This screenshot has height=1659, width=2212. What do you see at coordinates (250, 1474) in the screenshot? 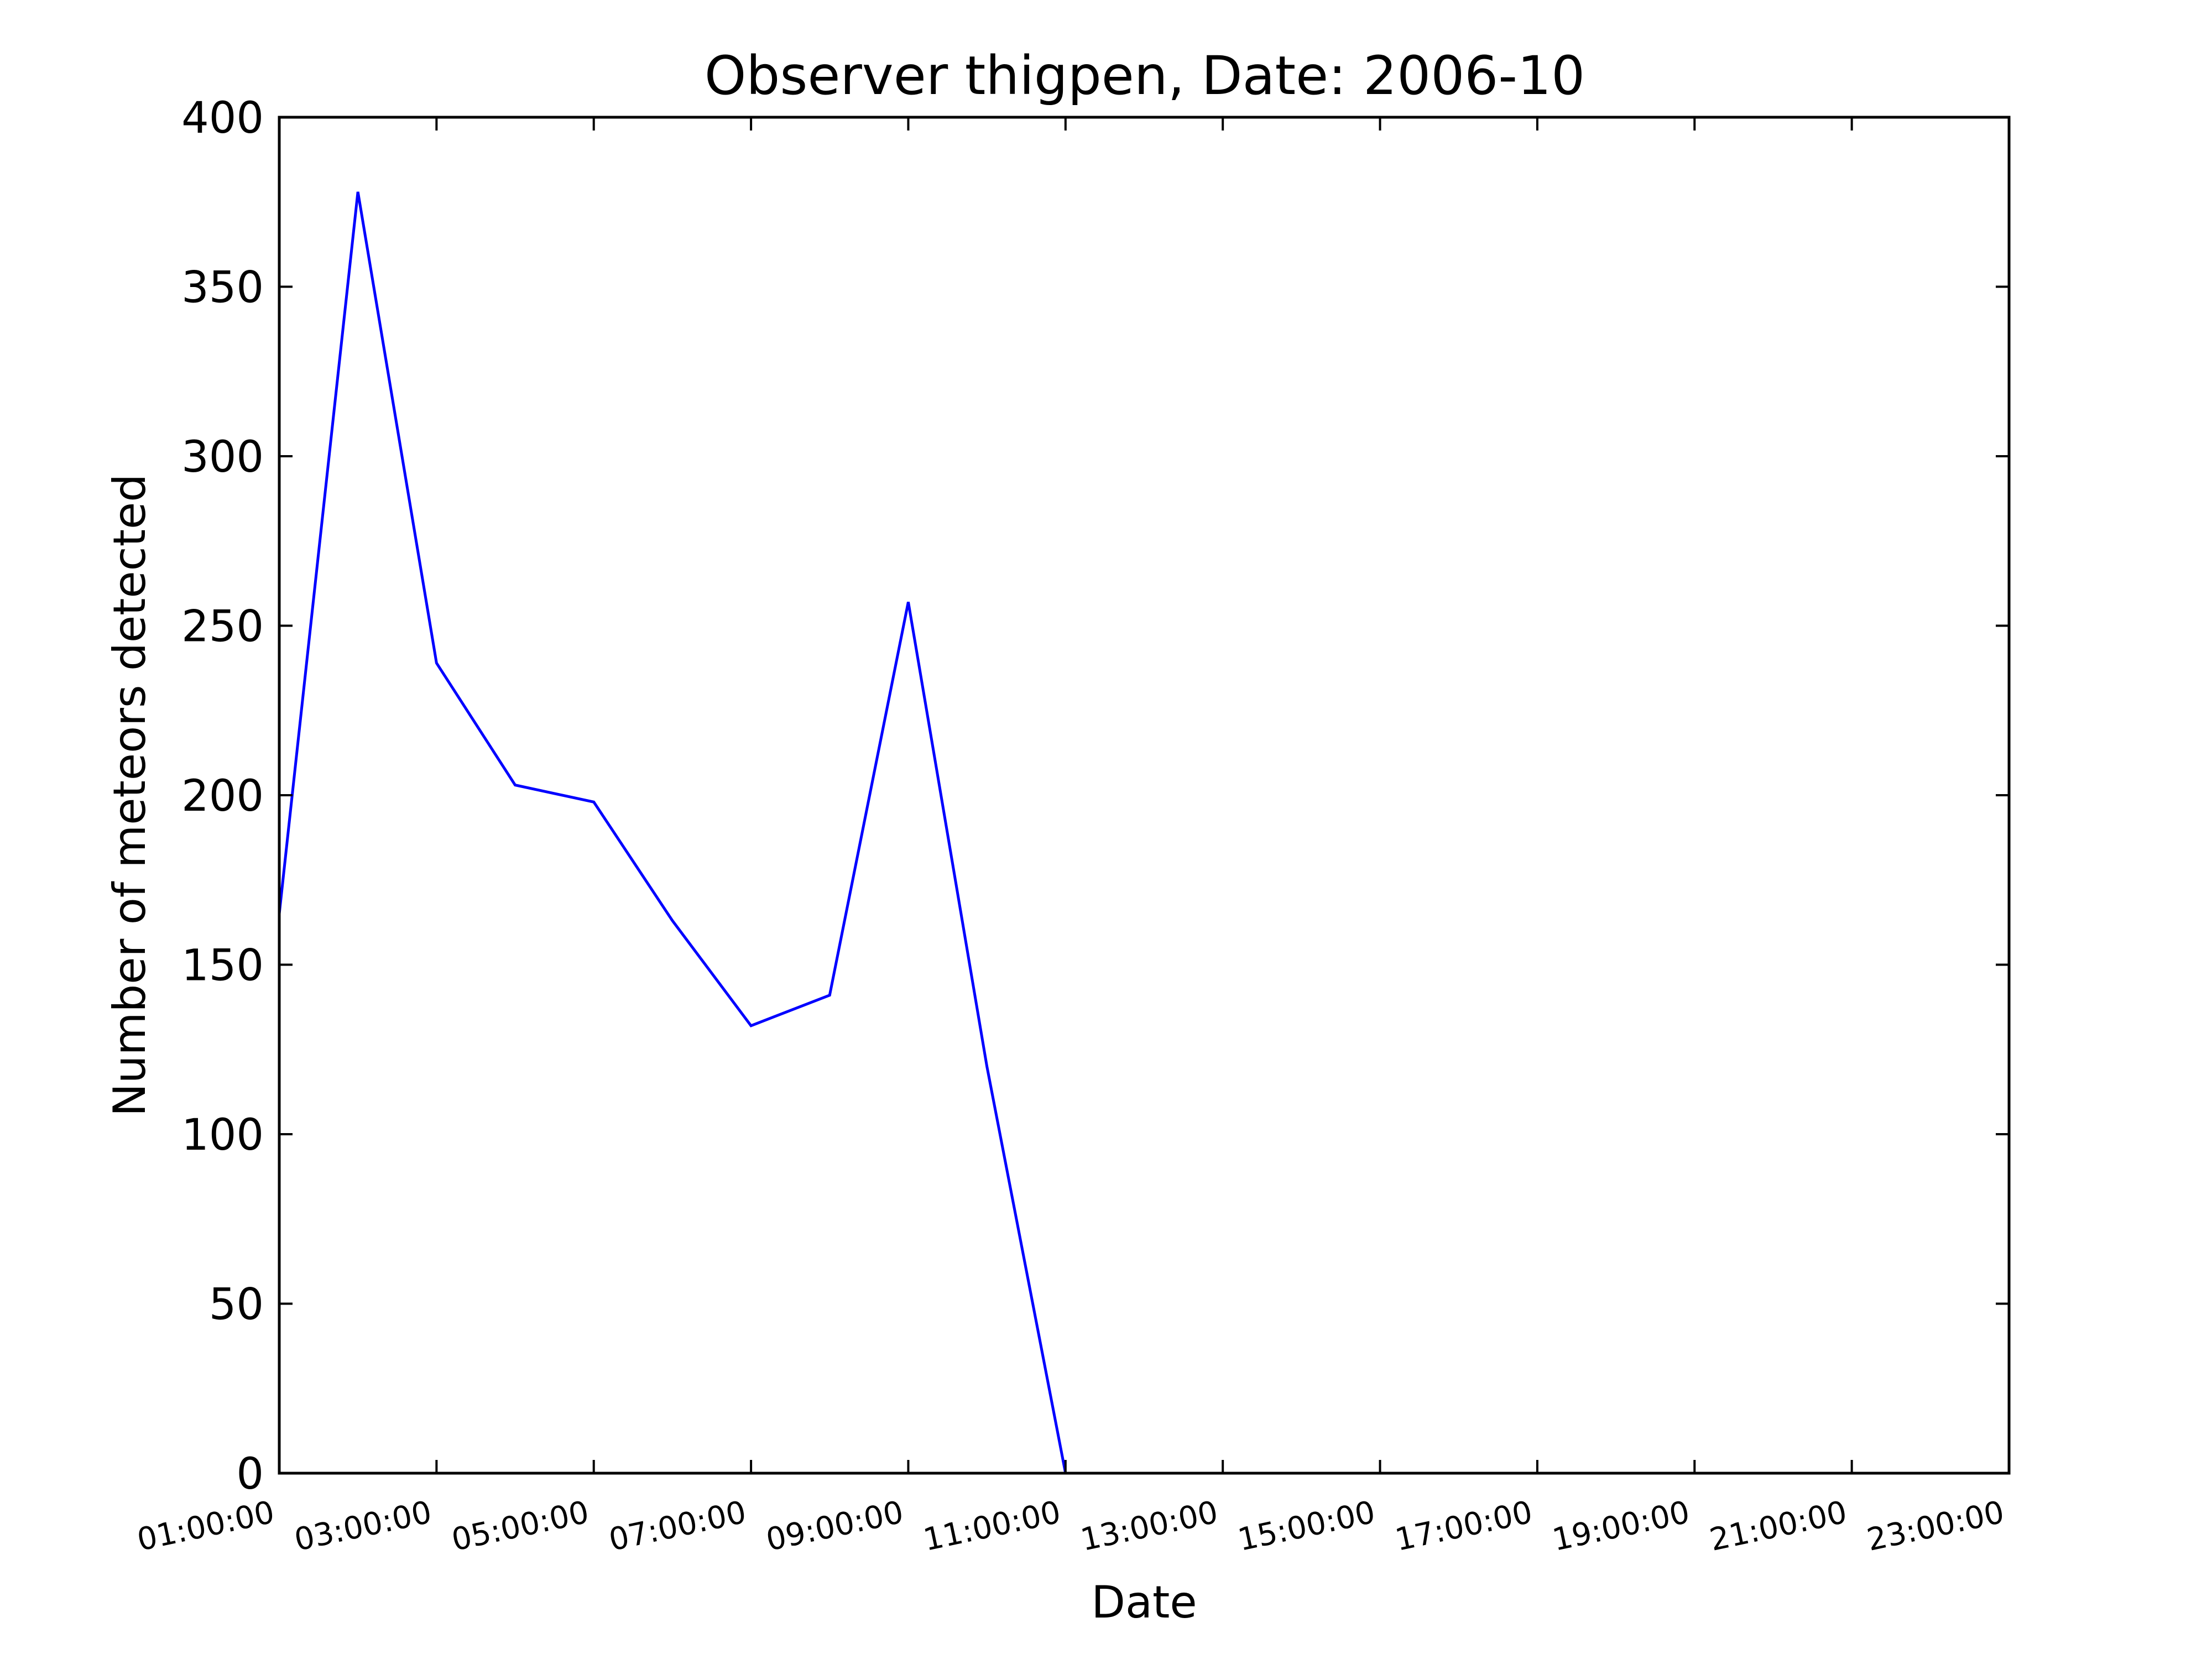
I see `y-tick-label: 0` at bounding box center [250, 1474].